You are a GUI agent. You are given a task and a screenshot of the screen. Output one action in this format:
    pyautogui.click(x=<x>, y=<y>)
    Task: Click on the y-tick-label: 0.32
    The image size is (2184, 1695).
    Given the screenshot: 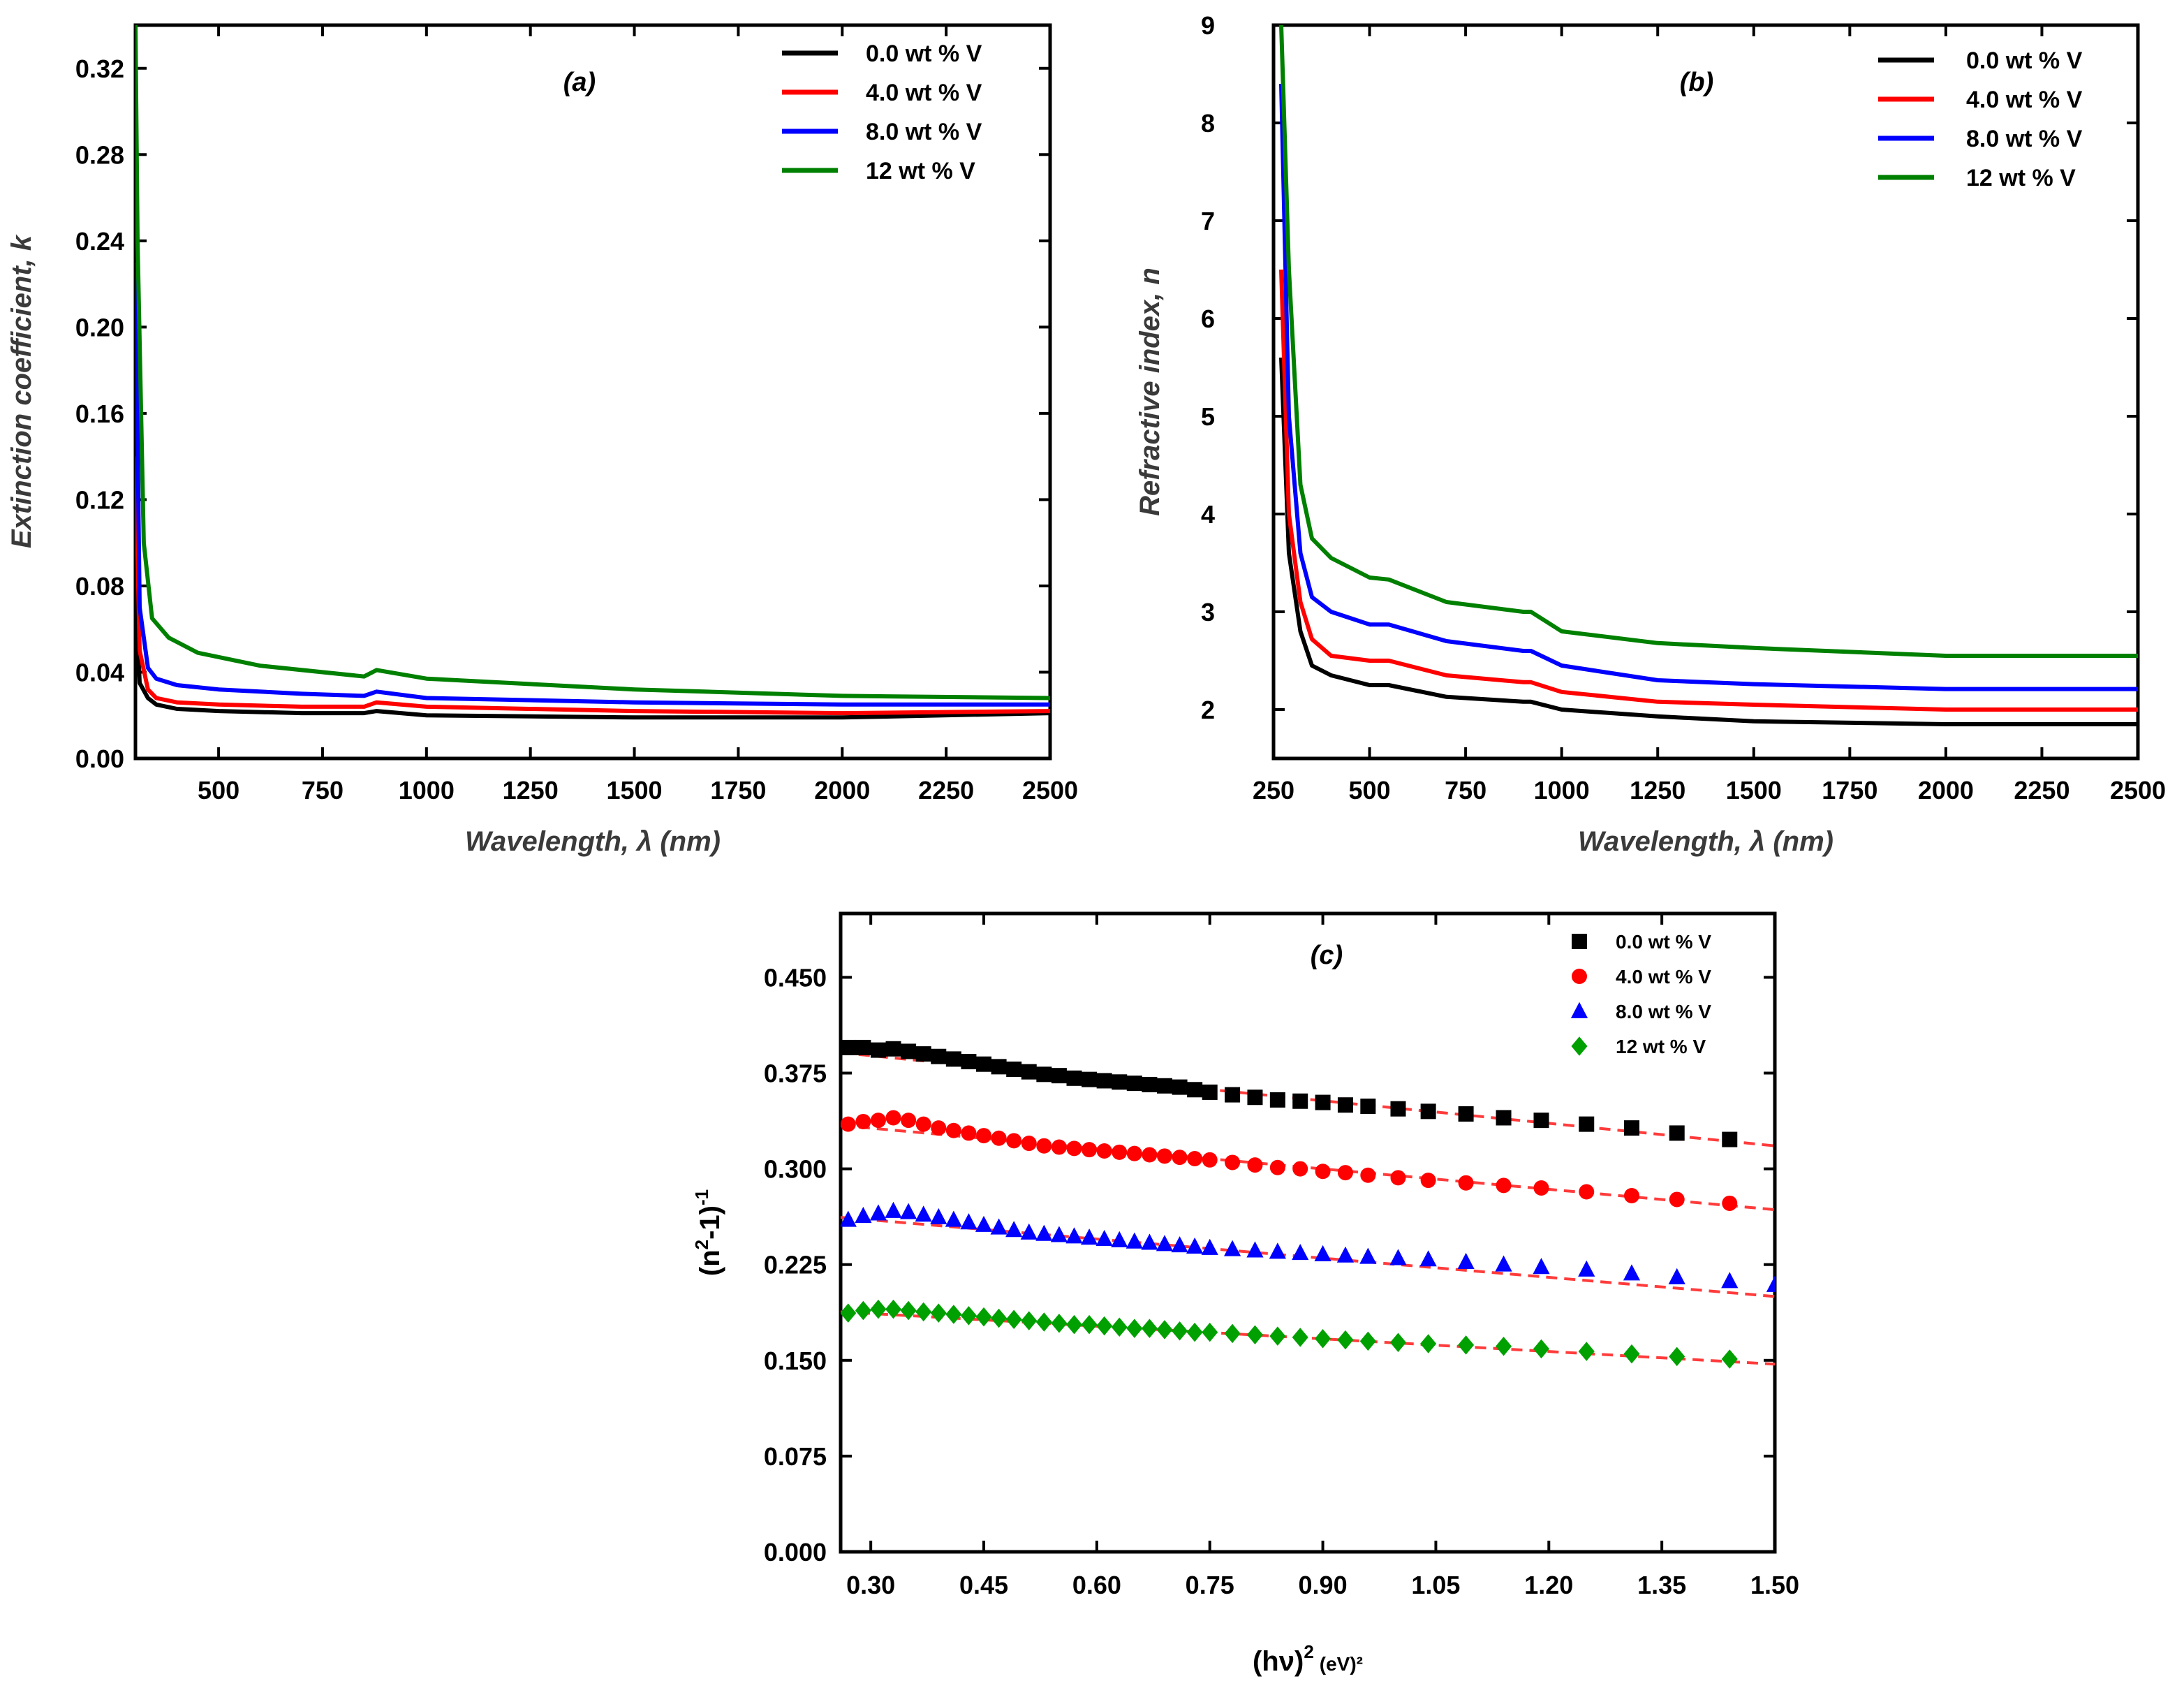 What is the action you would take?
    pyautogui.click(x=100, y=69)
    